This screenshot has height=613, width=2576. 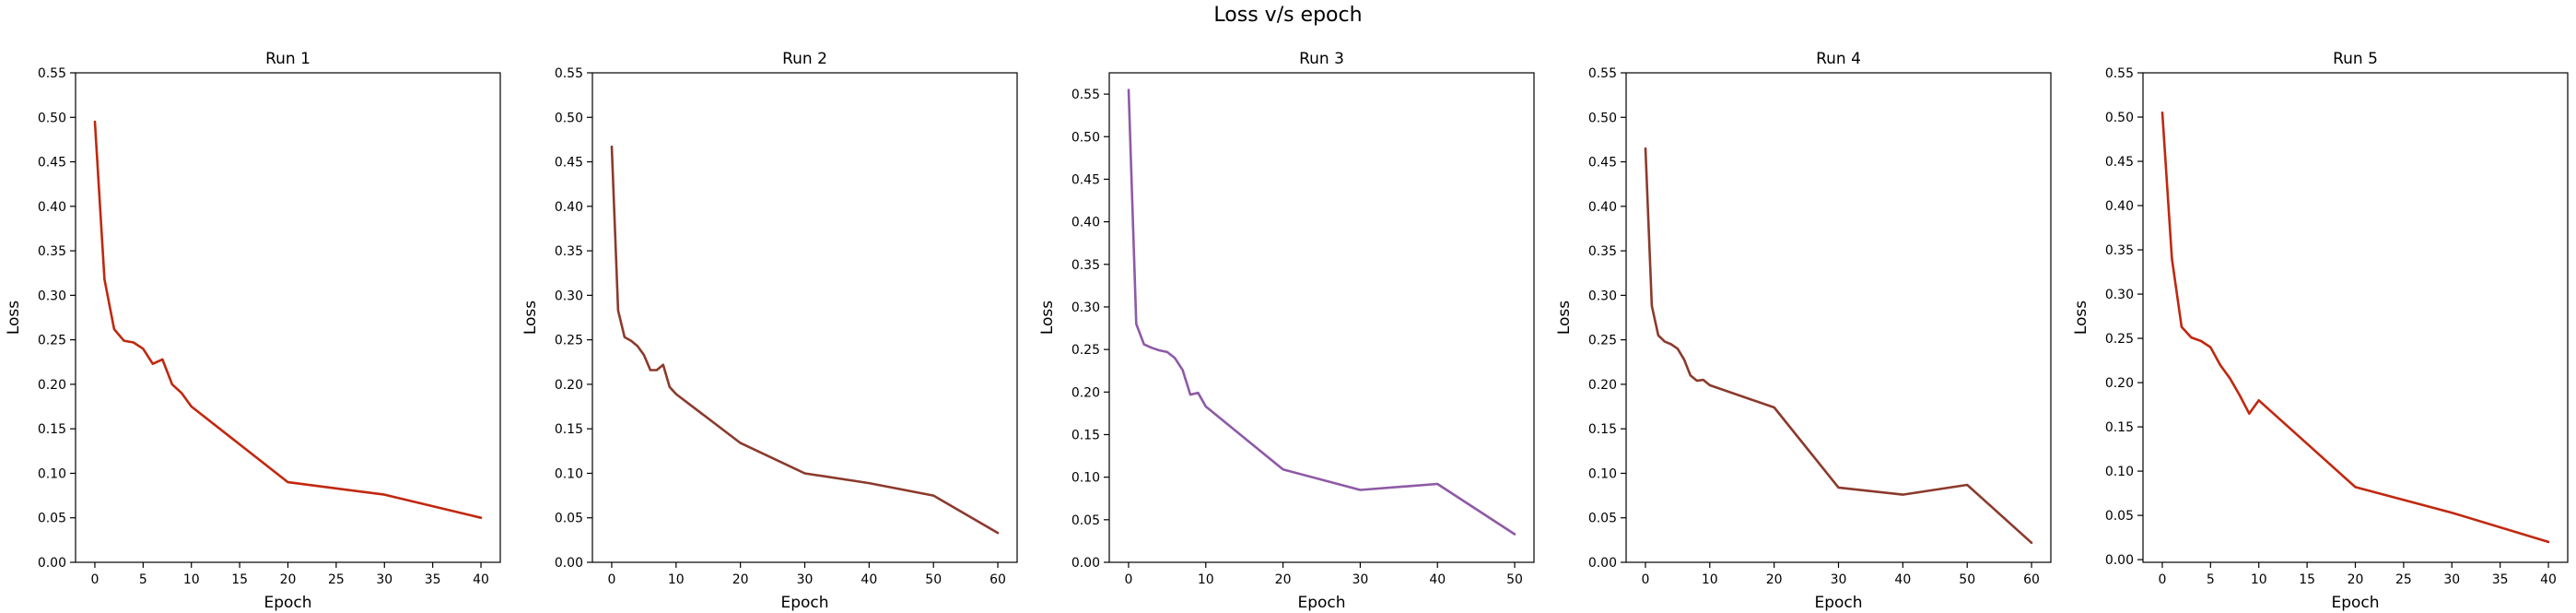 I want to click on subplot-title: Run 3, so click(x=1321, y=59).